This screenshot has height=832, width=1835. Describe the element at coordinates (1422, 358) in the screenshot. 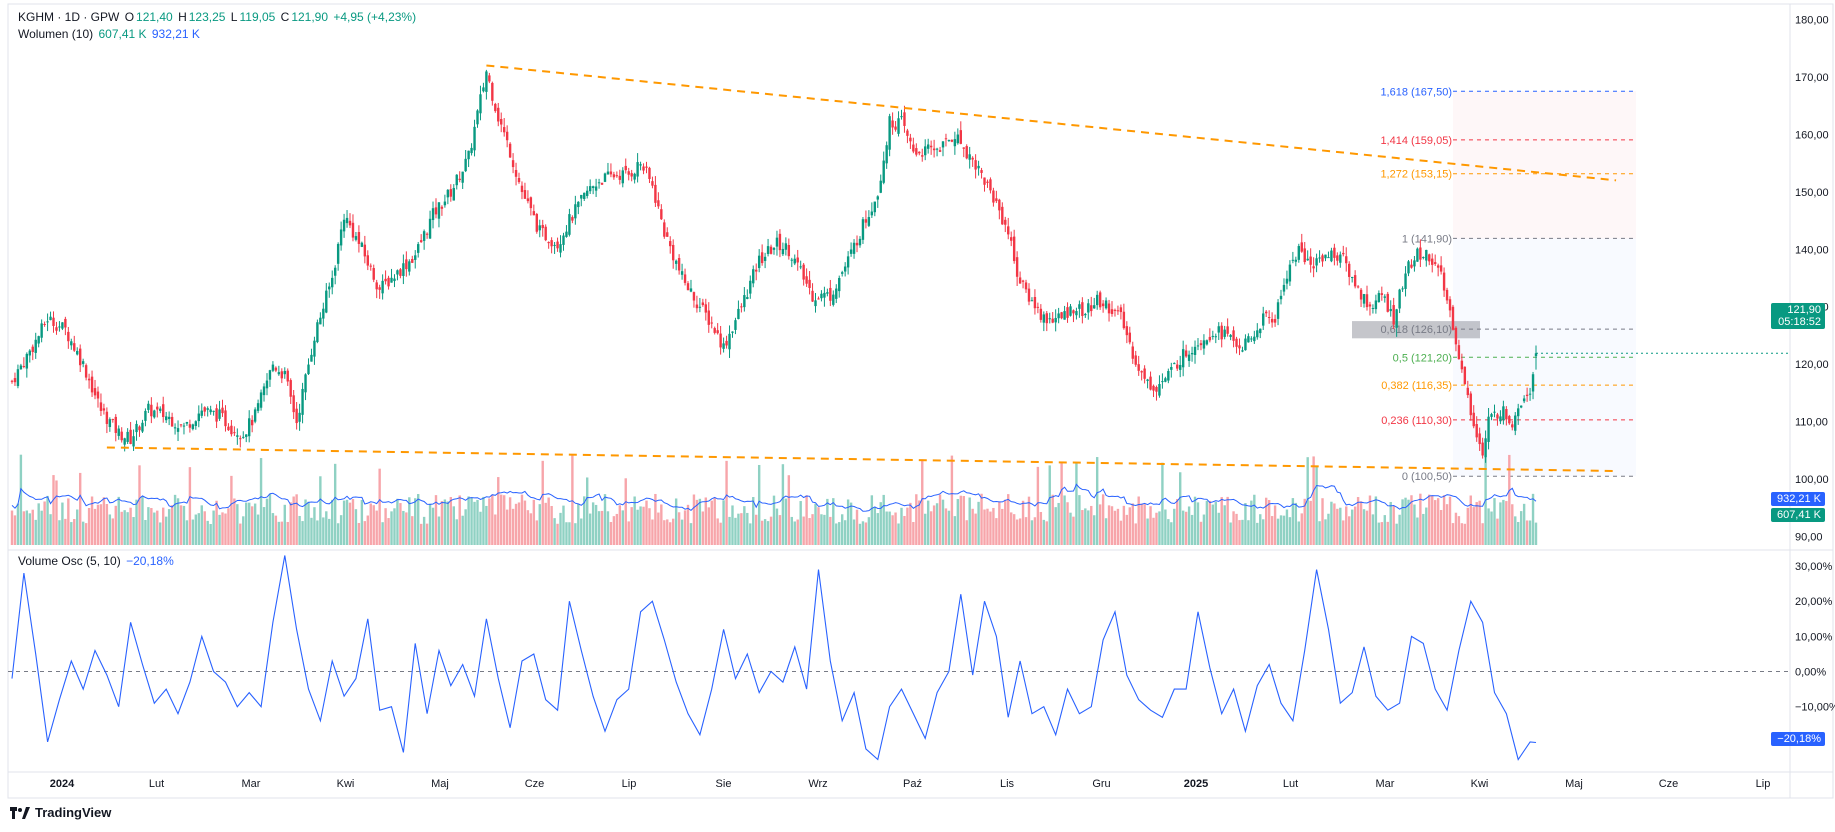

I see `fib-level-label: 0,5 (121,20)` at that location.